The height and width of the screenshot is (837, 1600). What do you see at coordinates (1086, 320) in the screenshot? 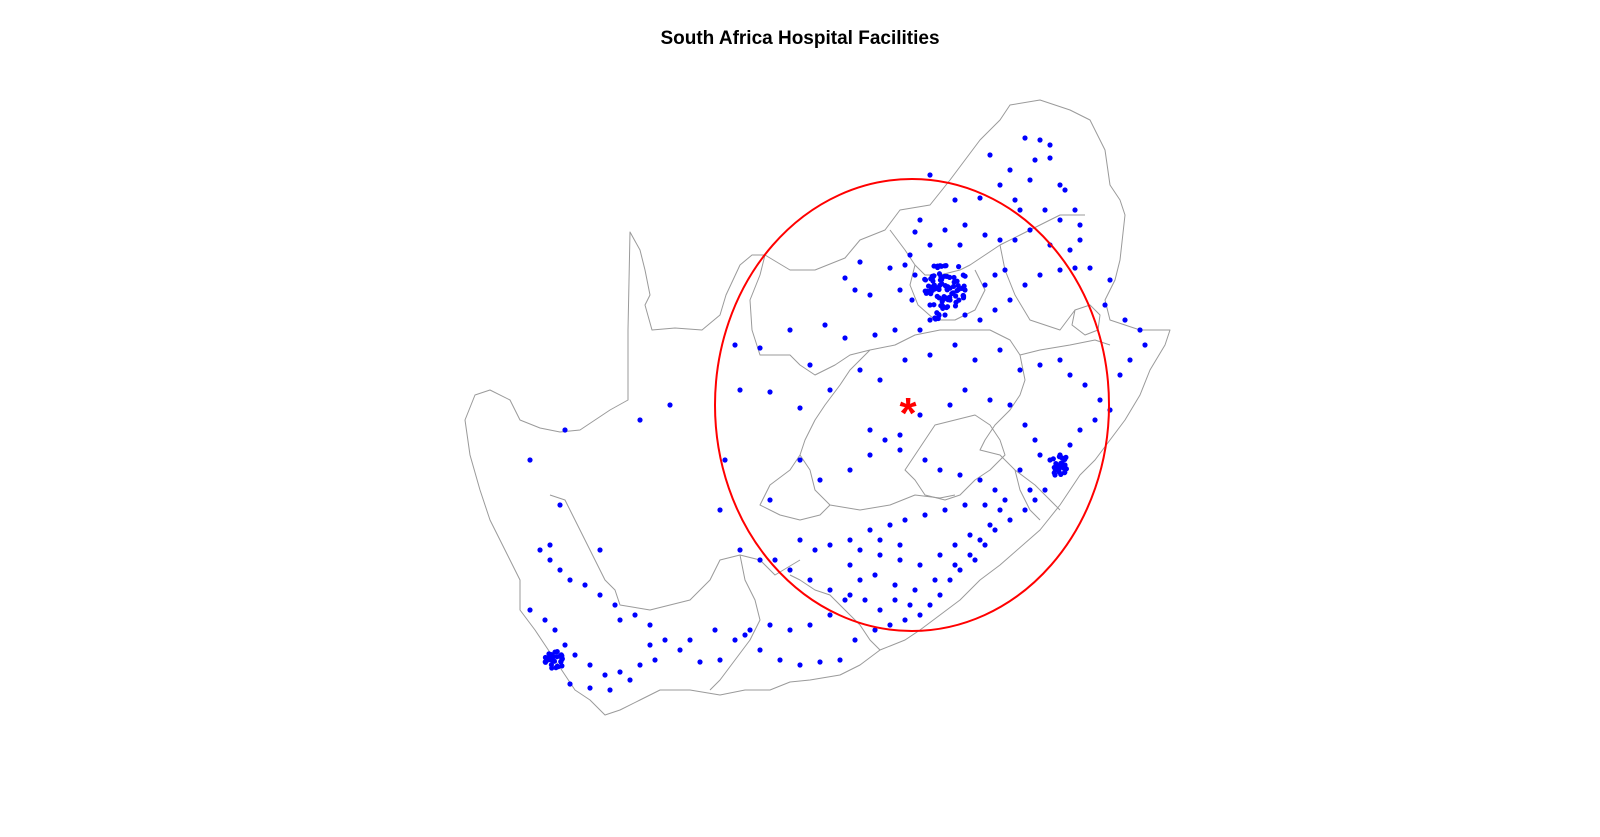
I see `eswatini-outline` at bounding box center [1086, 320].